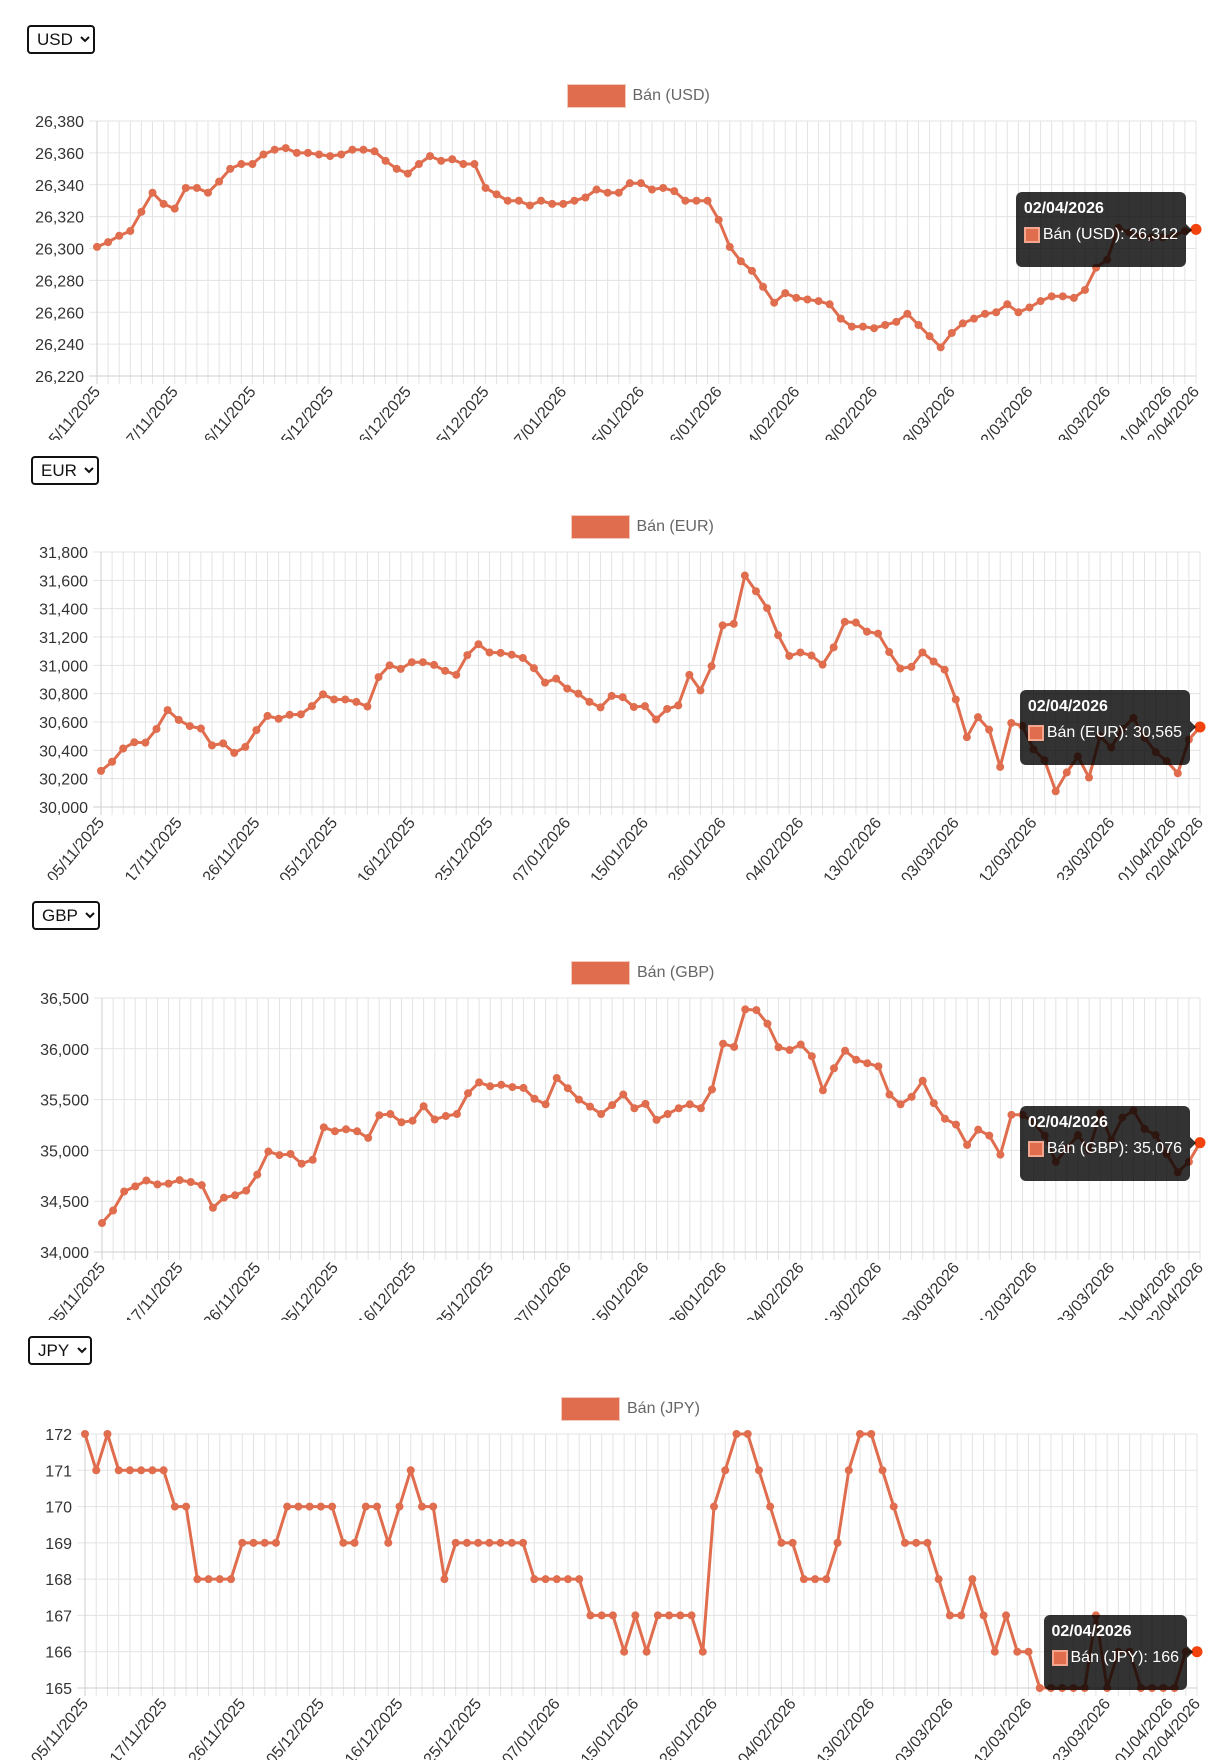  What do you see at coordinates (60, 1350) in the screenshot?
I see `currency-select-jpy: JPY` at bounding box center [60, 1350].